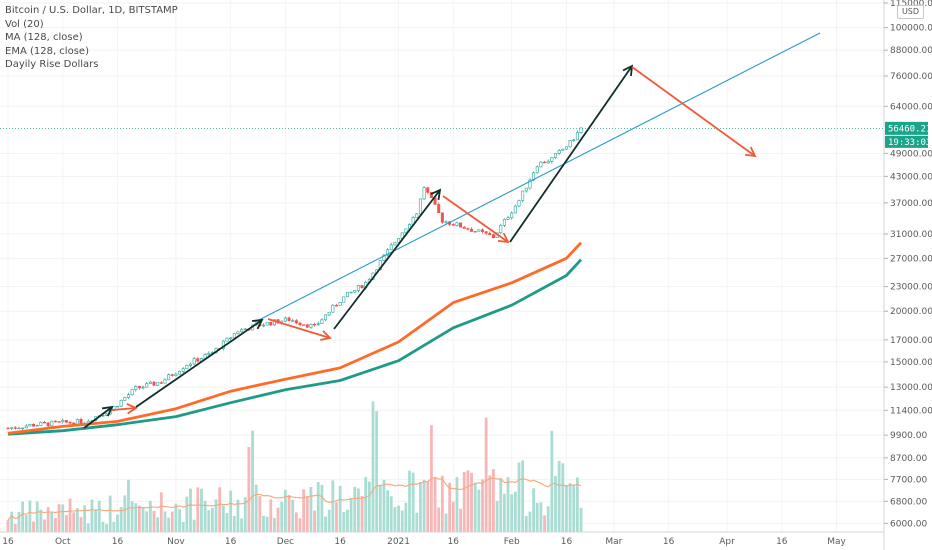  I want to click on x-tick-label: Feb, so click(512, 542).